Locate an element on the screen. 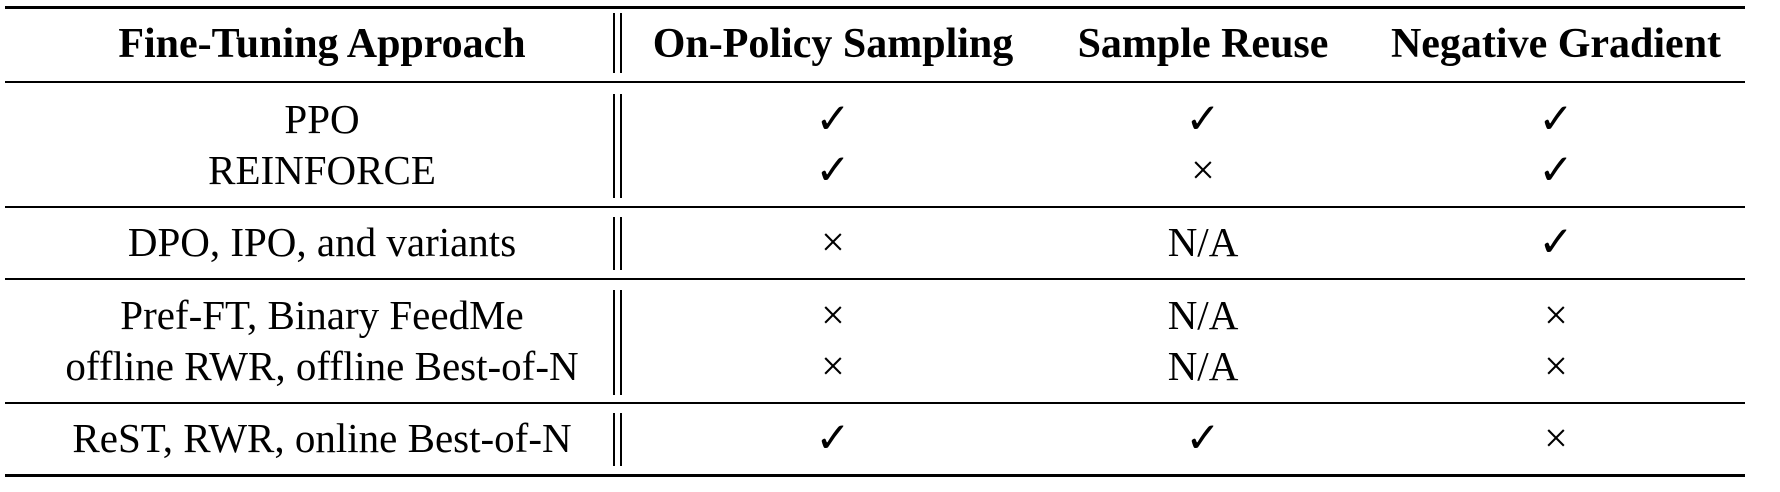  table-row-approach: Pref-FT, Binary FeedMe is located at coordinates (322, 315).